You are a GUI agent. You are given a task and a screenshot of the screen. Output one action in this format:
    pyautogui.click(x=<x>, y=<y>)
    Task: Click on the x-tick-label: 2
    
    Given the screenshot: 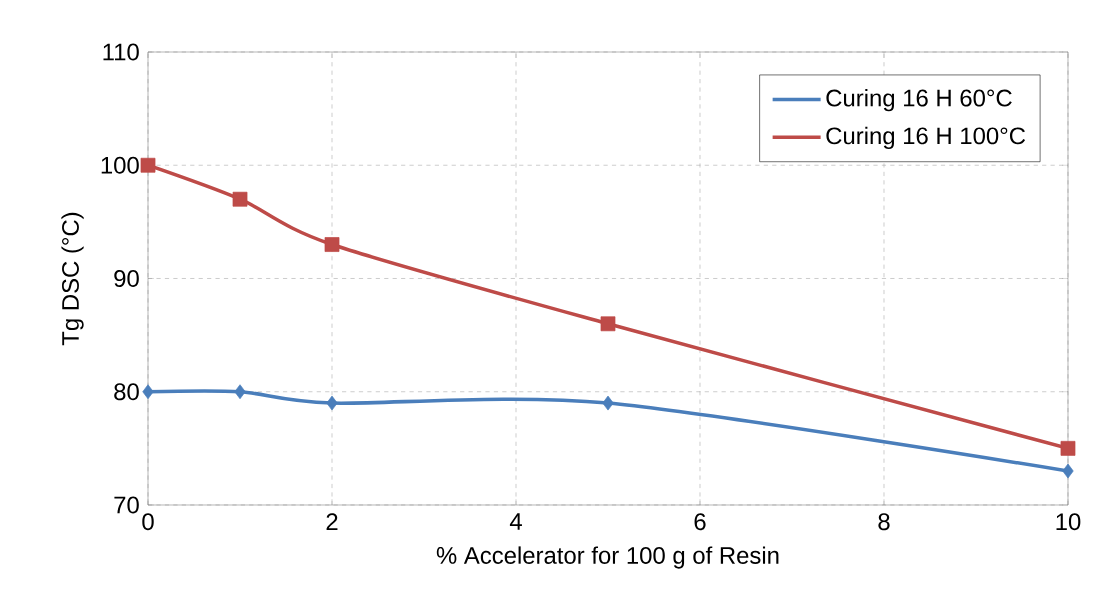 What is the action you would take?
    pyautogui.click(x=332, y=521)
    